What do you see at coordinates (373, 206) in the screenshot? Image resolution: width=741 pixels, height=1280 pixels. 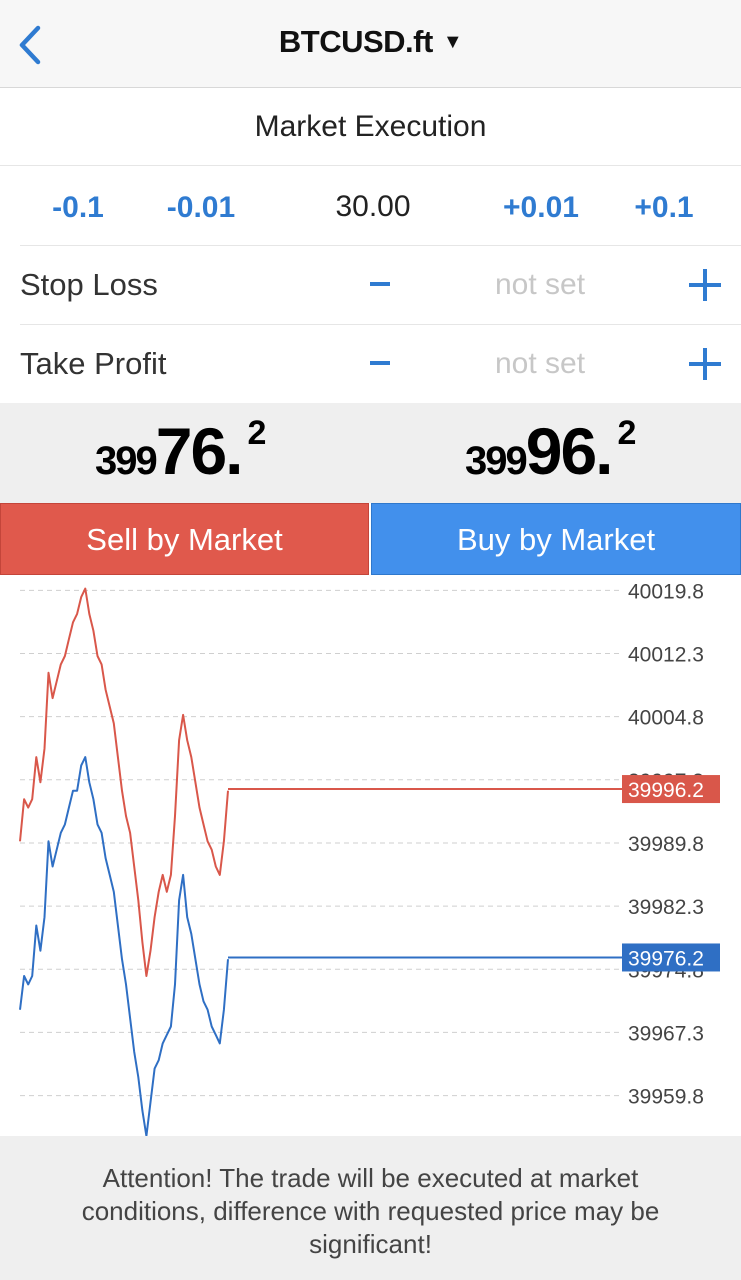 I see `volume-value: 30.00` at bounding box center [373, 206].